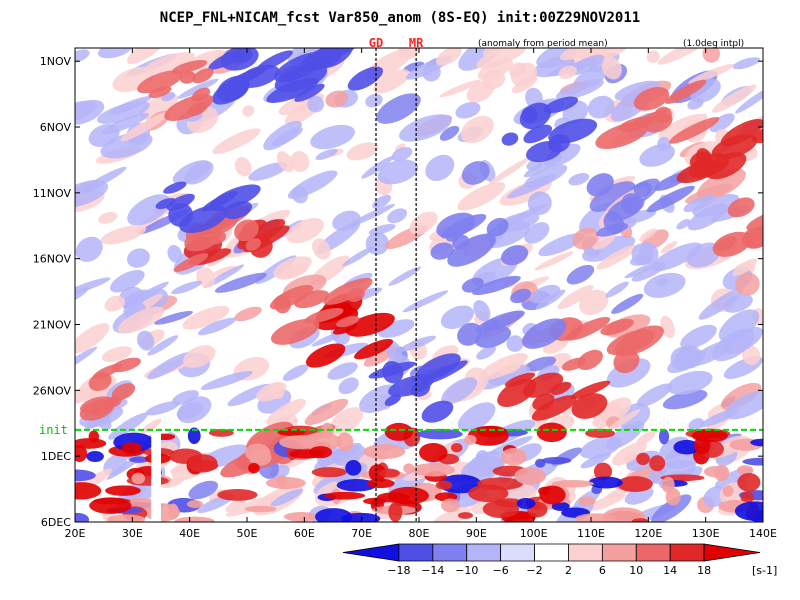  I want to click on colorbar-label: −10, so click(466, 570).